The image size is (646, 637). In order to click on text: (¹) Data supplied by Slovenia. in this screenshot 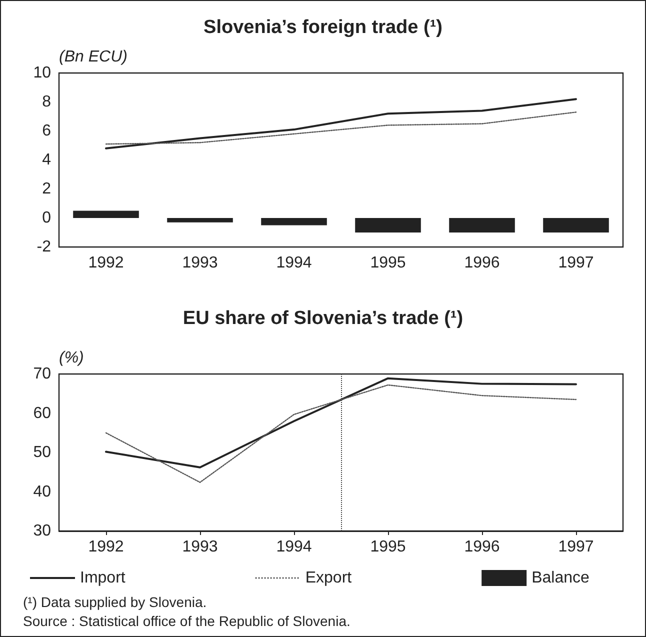, I will do `click(115, 602)`.